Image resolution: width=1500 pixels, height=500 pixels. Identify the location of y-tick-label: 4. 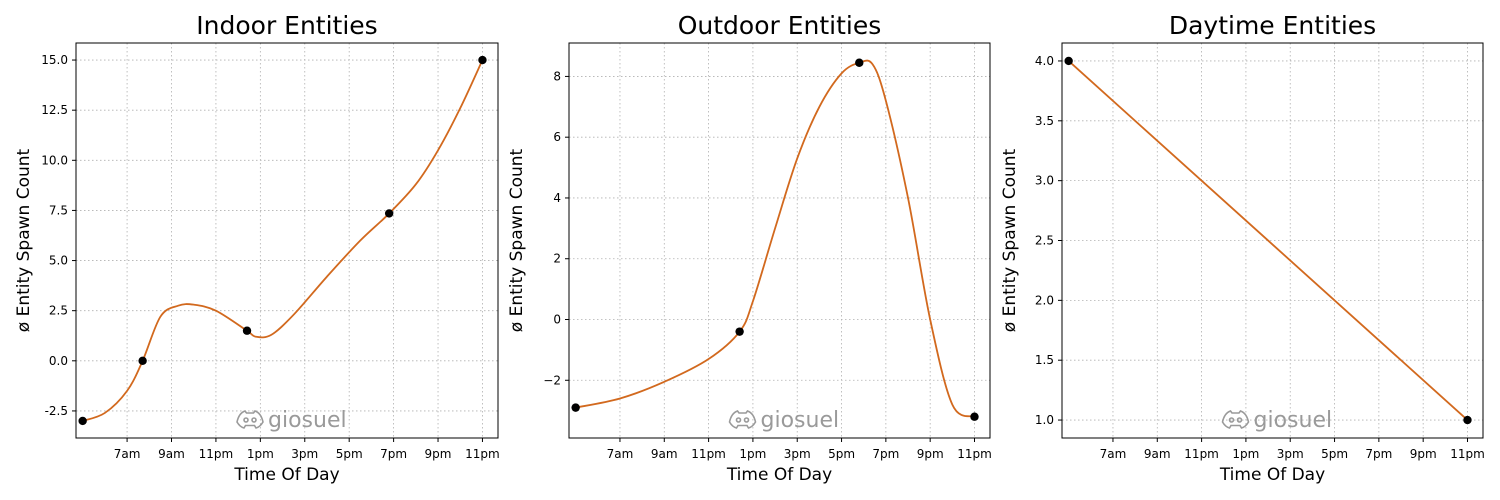
(557, 198).